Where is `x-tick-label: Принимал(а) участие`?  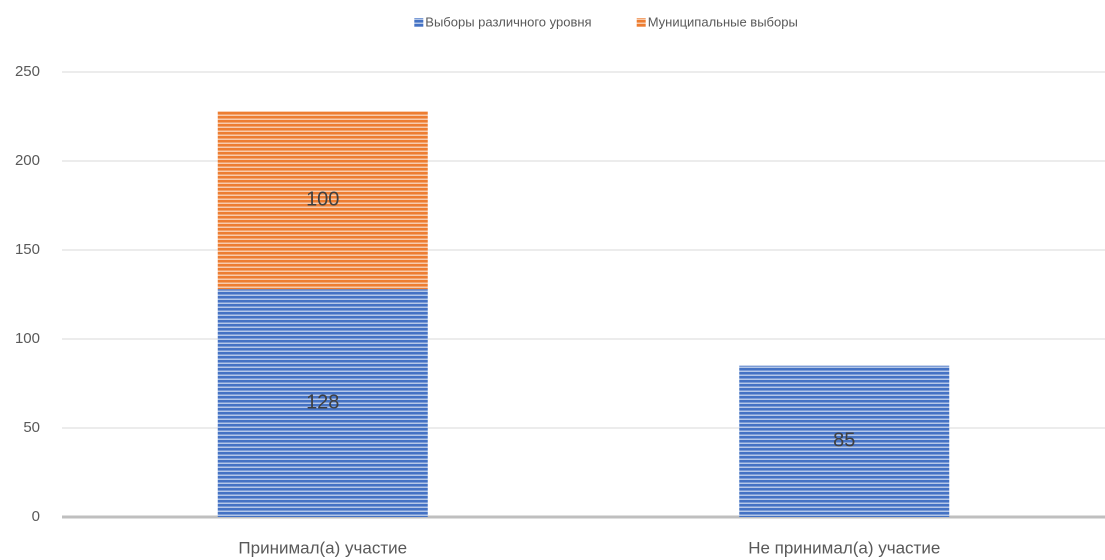 x-tick-label: Принимал(а) участие is located at coordinates (322, 547).